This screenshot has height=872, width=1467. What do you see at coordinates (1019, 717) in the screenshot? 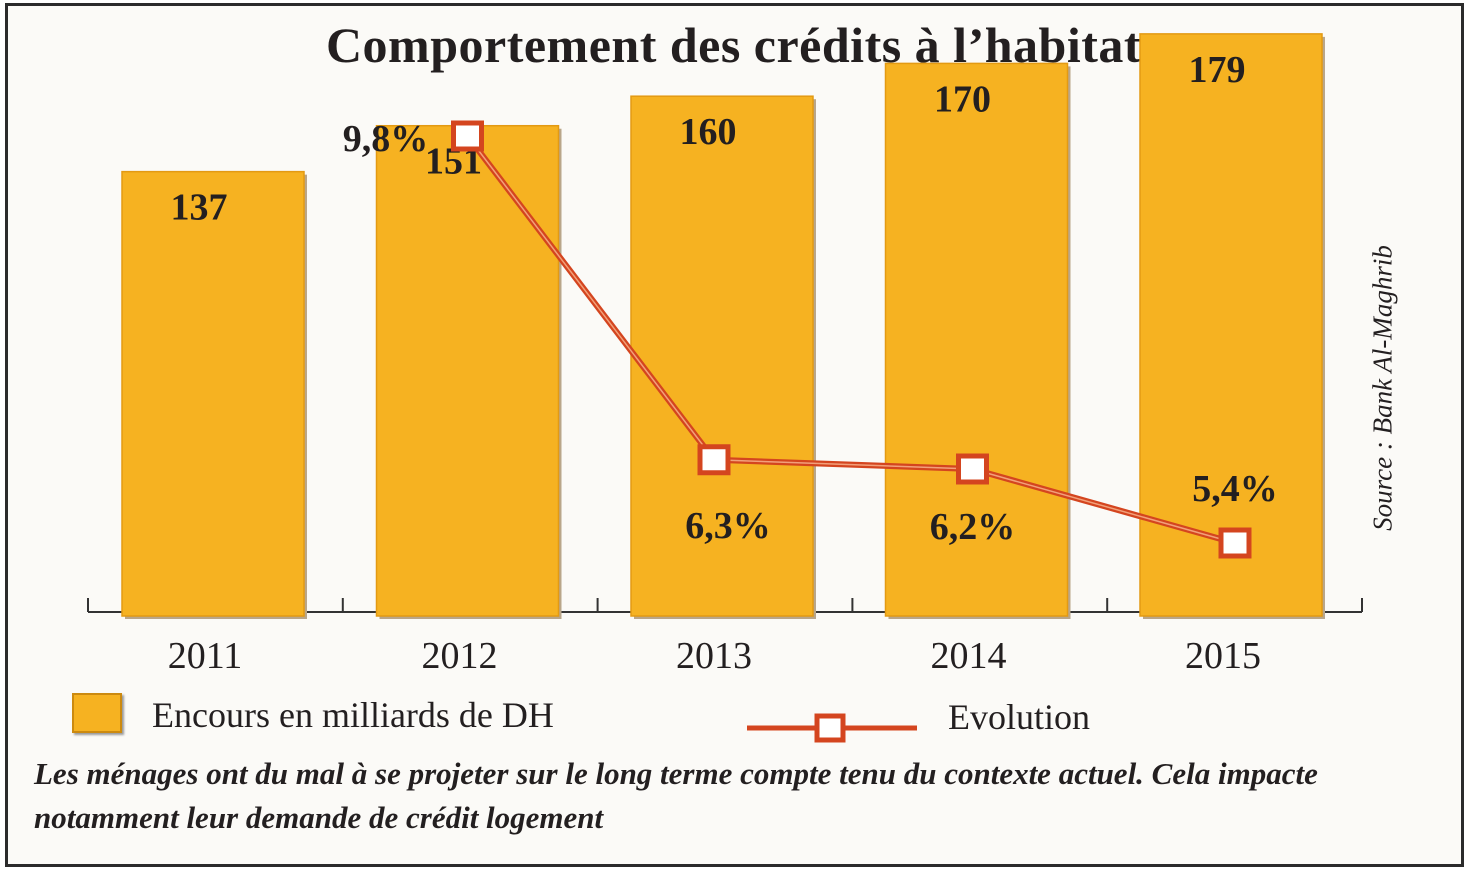
I see `legend-line-label: Evolution` at bounding box center [1019, 717].